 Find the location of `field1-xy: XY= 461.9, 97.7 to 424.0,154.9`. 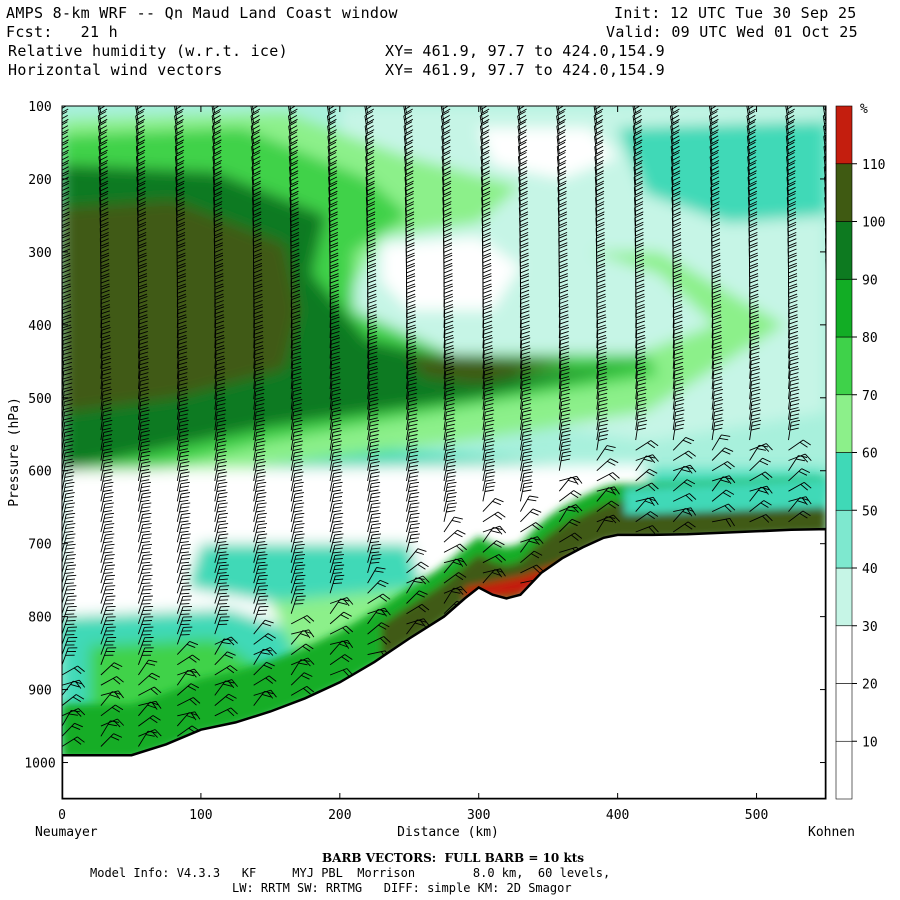

field1-xy: XY= 461.9, 97.7 to 424.0,154.9 is located at coordinates (525, 51).